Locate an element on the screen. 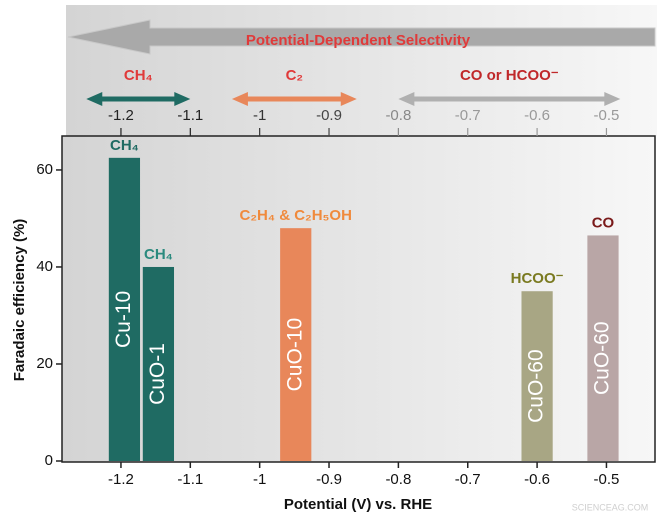  top-tick-label: -0.9 is located at coordinates (329, 115).